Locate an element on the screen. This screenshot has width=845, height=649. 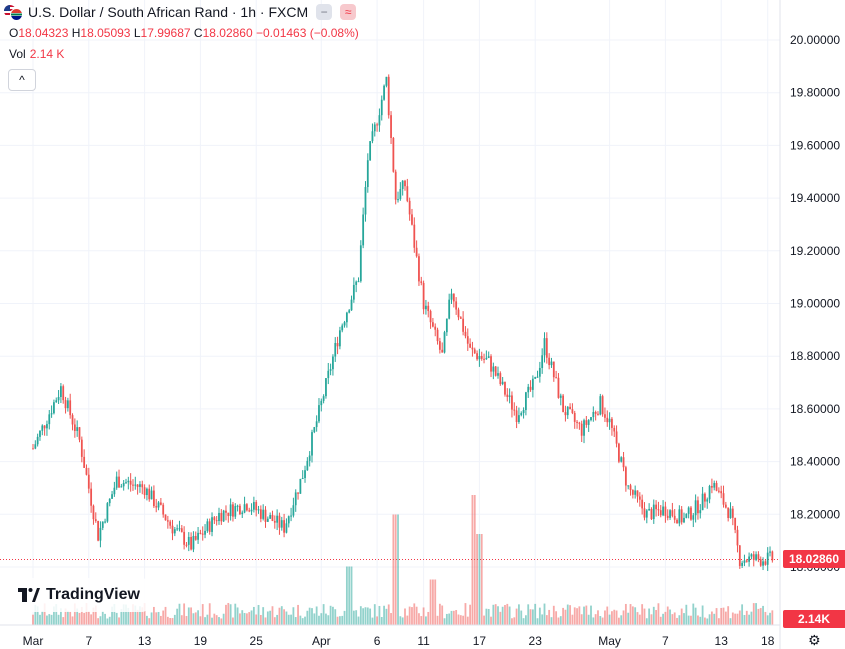
settings-gear-icon: ⚙ is located at coordinates (814, 640).